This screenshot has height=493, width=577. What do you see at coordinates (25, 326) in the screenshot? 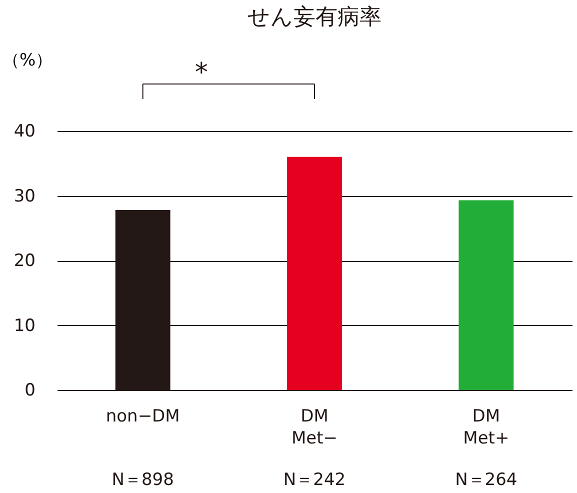
I see `y-tick-label: 10` at bounding box center [25, 326].